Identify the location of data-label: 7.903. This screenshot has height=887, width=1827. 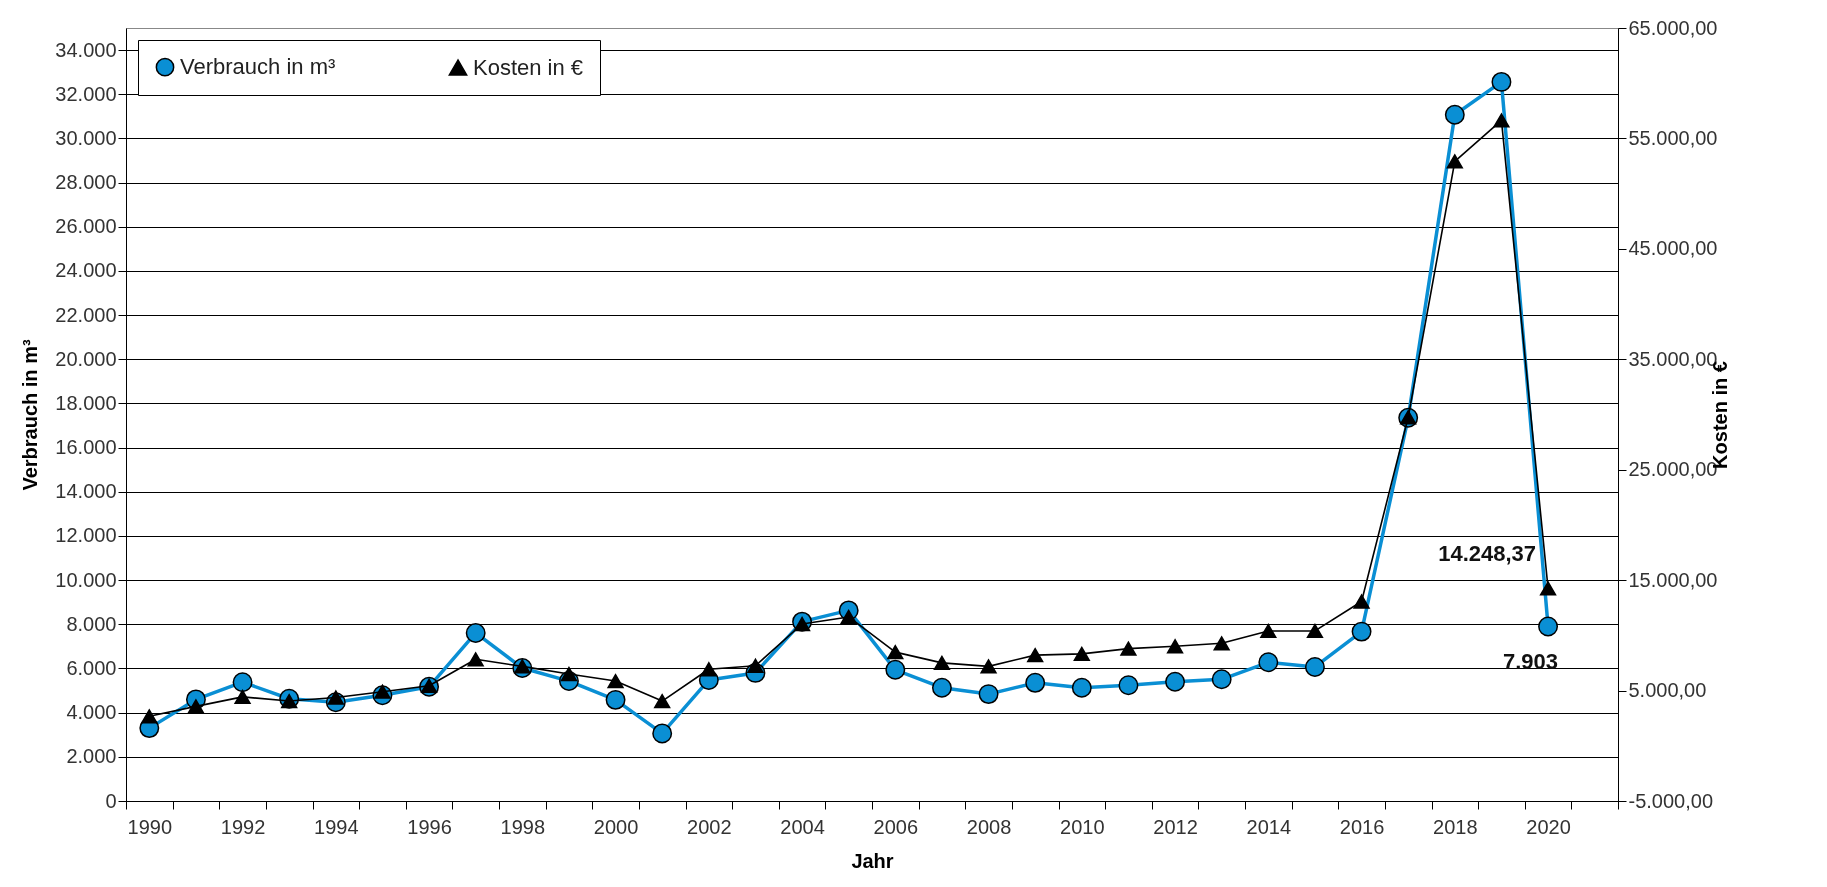
(1531, 662).